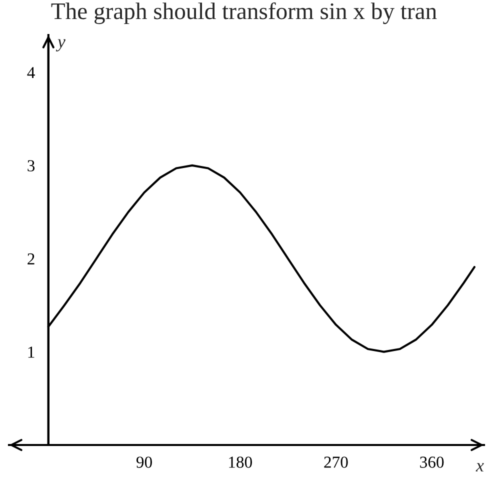 This screenshot has width=488, height=477. Describe the element at coordinates (244, 13) in the screenshot. I see `chart-title: The graph should transform sin x by tran` at that location.